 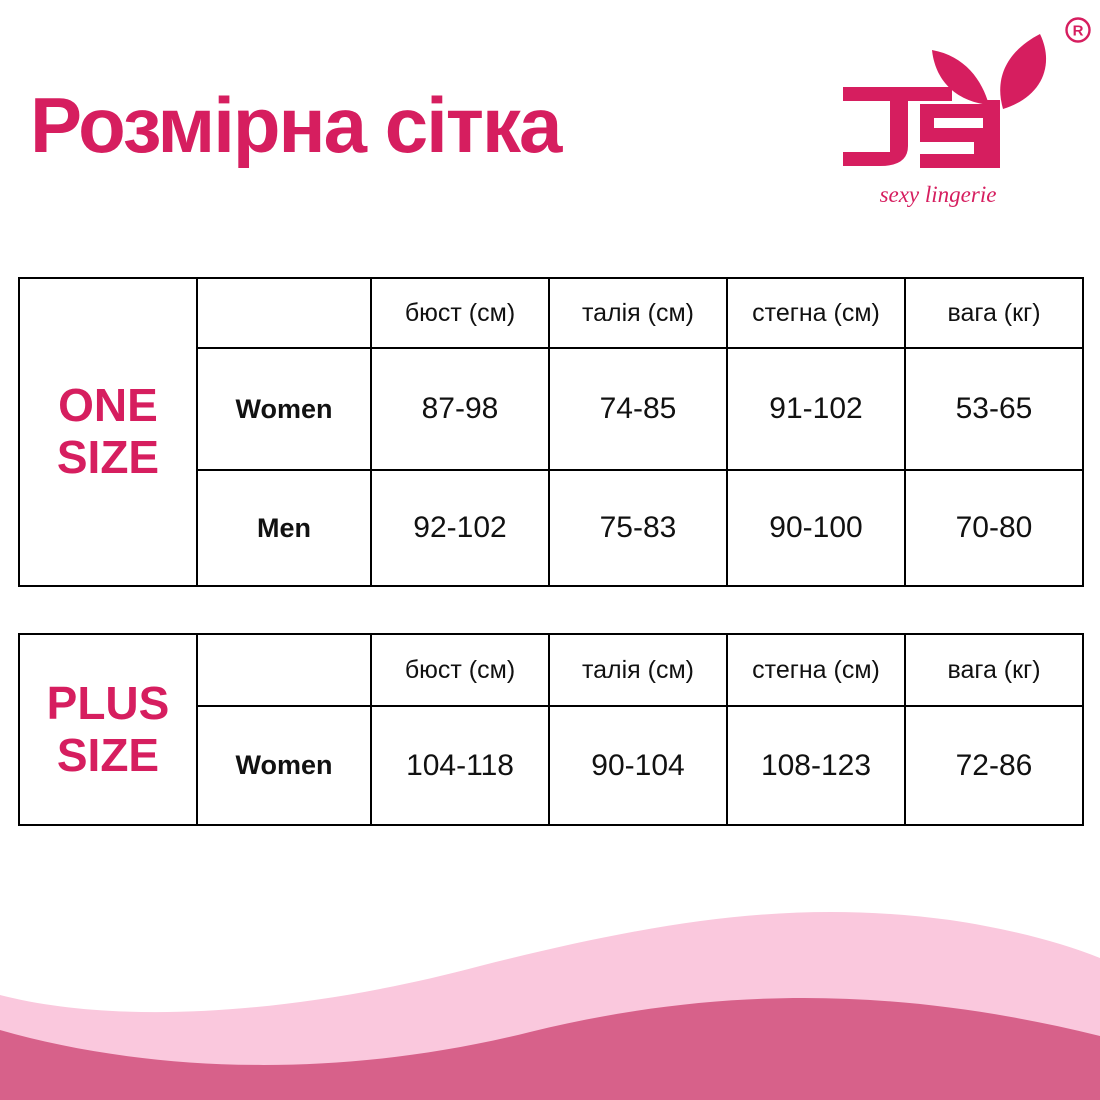 I want to click on size-group-label-one-size: ONE SIZE, so click(x=108, y=432).